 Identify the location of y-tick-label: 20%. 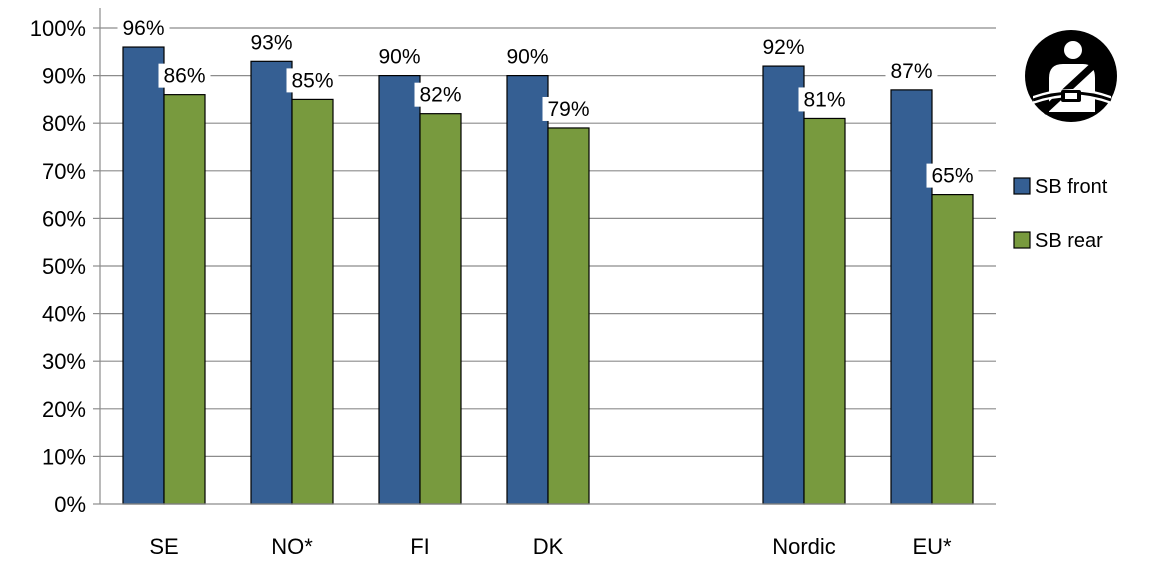
(64, 409).